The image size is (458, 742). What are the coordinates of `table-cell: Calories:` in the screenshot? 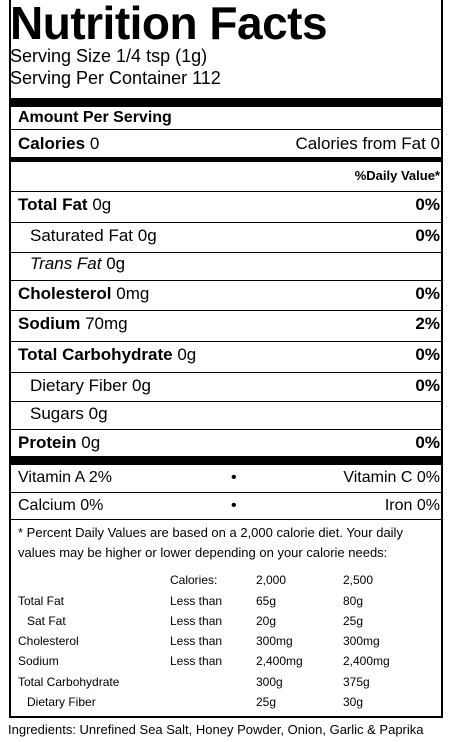 It's located at (194, 580).